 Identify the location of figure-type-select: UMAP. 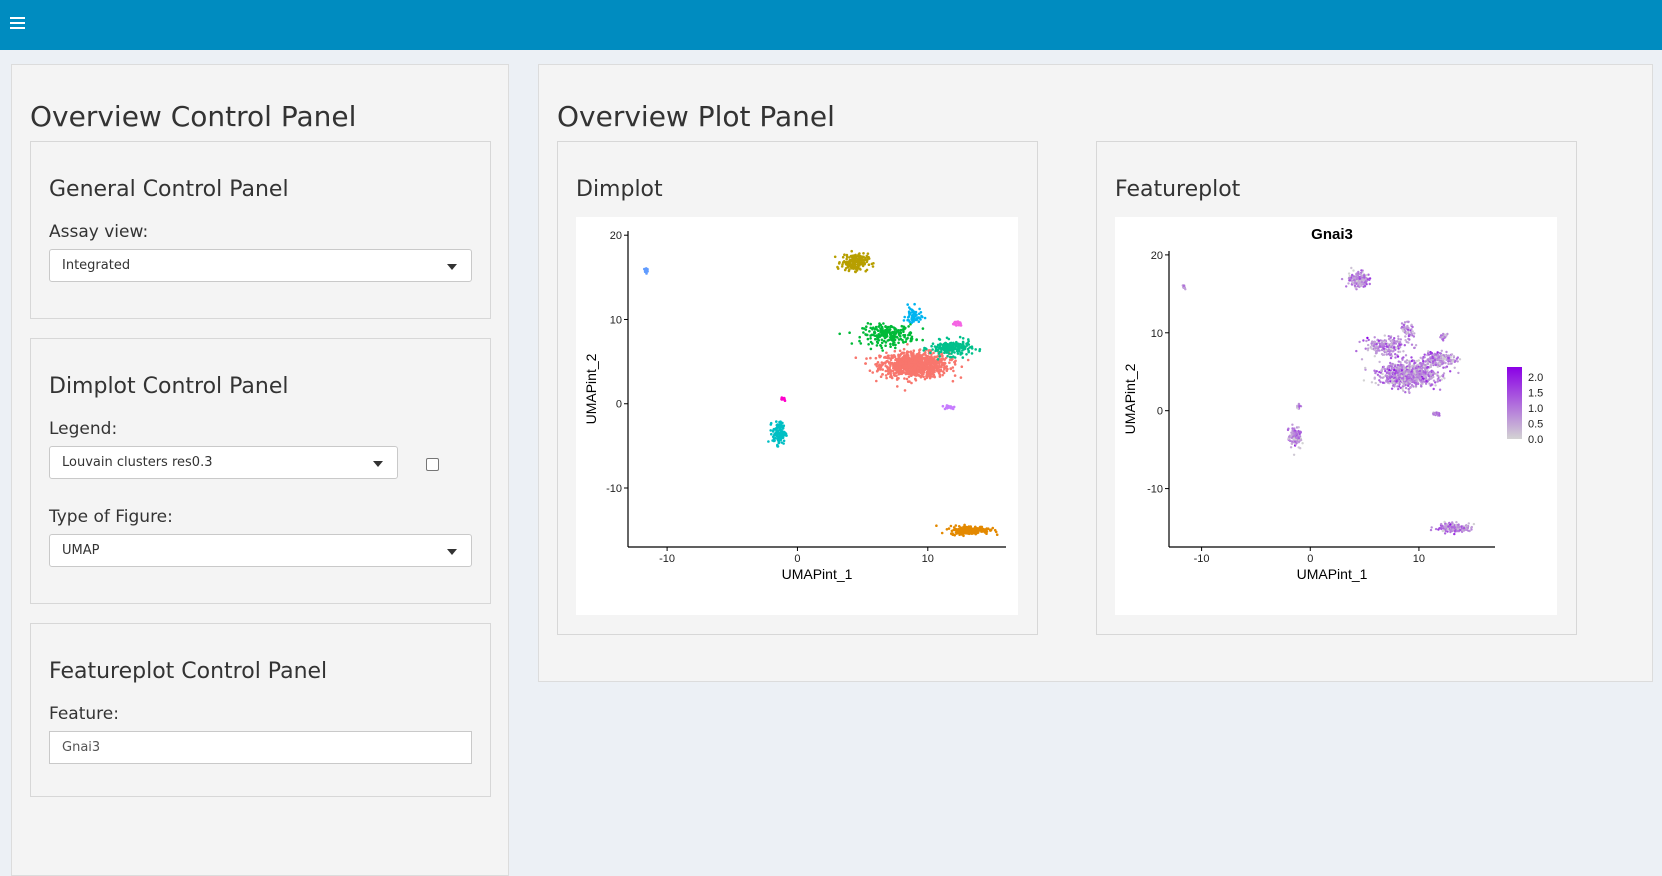
(260, 550).